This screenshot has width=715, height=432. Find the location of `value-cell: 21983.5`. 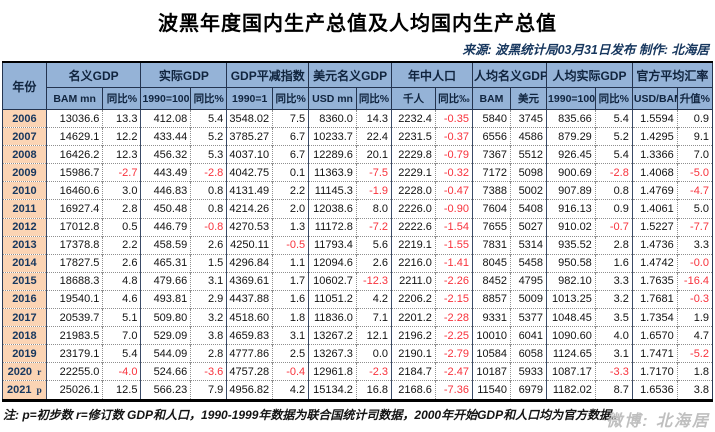

value-cell: 21983.5 is located at coordinates (74, 335).